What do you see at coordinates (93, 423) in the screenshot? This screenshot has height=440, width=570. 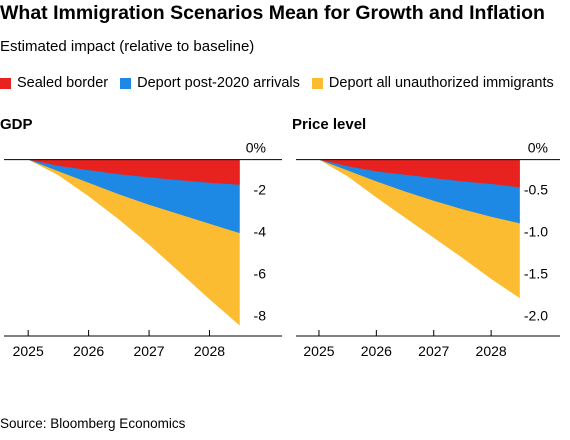 I see `source-note: Source: Bloomberg Economics` at bounding box center [93, 423].